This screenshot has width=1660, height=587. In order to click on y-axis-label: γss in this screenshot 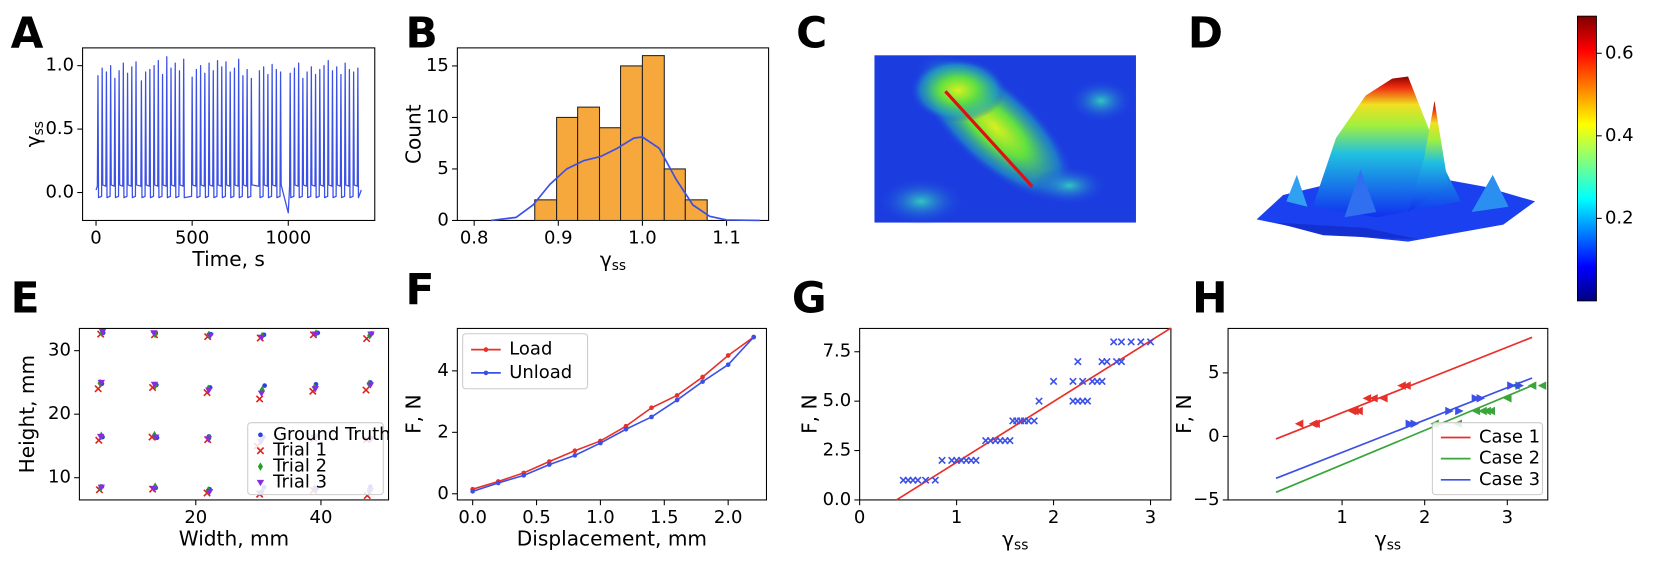, I will do `click(33, 134)`.